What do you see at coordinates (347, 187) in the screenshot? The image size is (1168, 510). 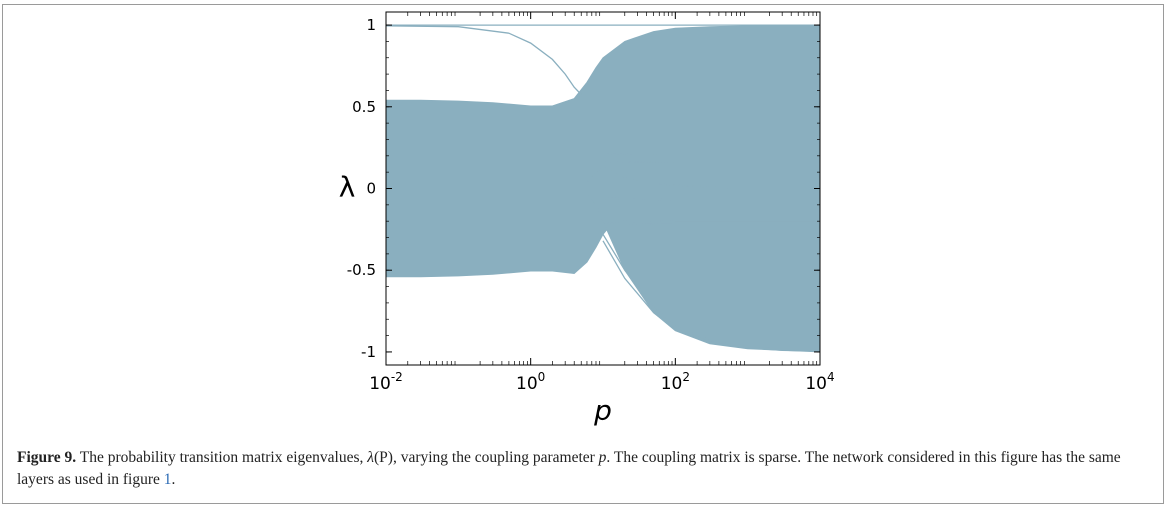 I see `y-axis-label: λ` at bounding box center [347, 187].